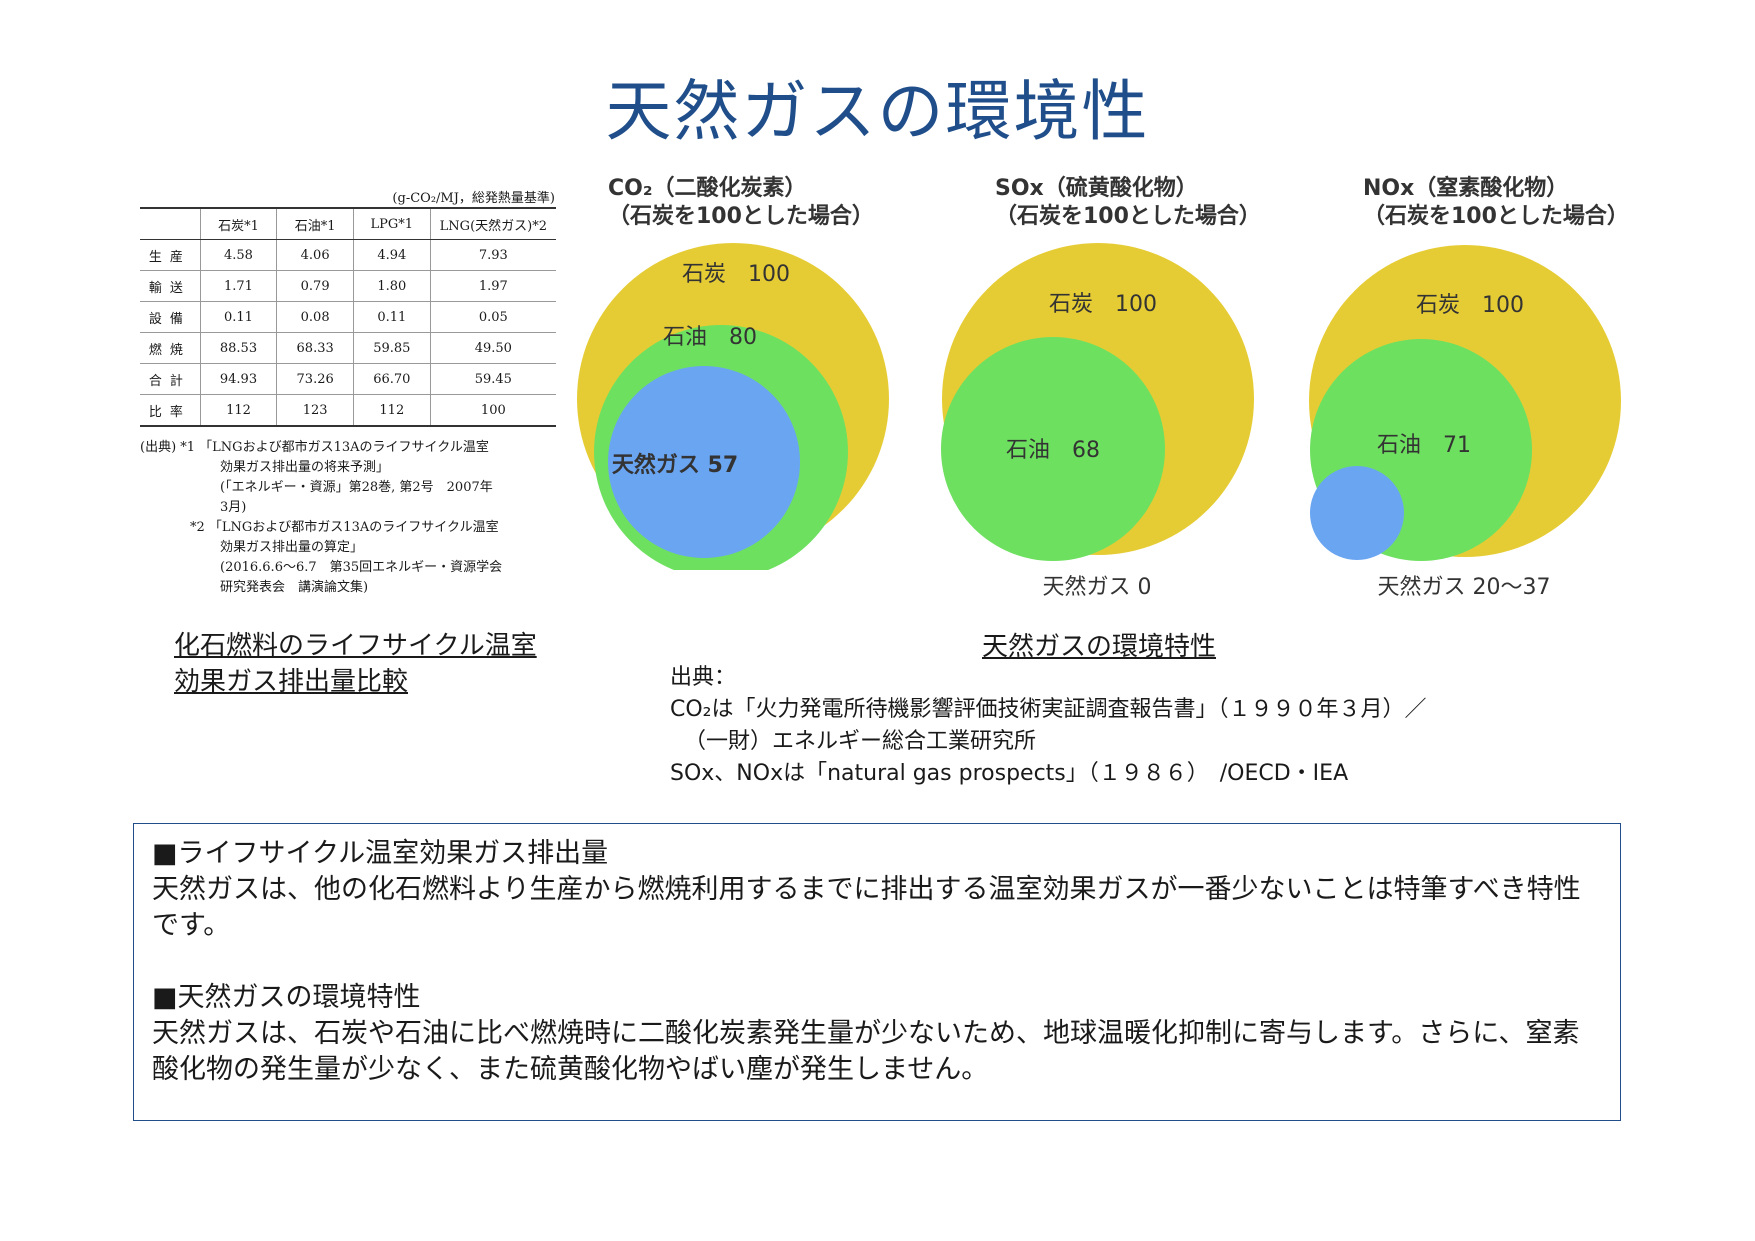 The width and height of the screenshot is (1755, 1241). What do you see at coordinates (1496, 203) in the screenshot?
I see `chart-nox-title: NOx（窒素酸化物） （石炭を100とした場合）` at bounding box center [1496, 203].